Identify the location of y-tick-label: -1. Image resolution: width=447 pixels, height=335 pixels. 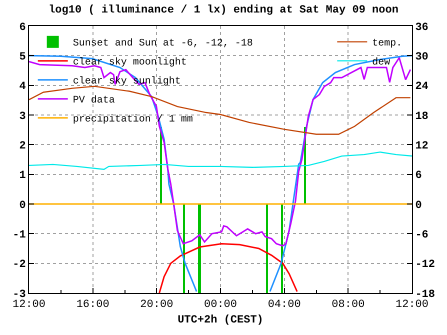
(19, 236).